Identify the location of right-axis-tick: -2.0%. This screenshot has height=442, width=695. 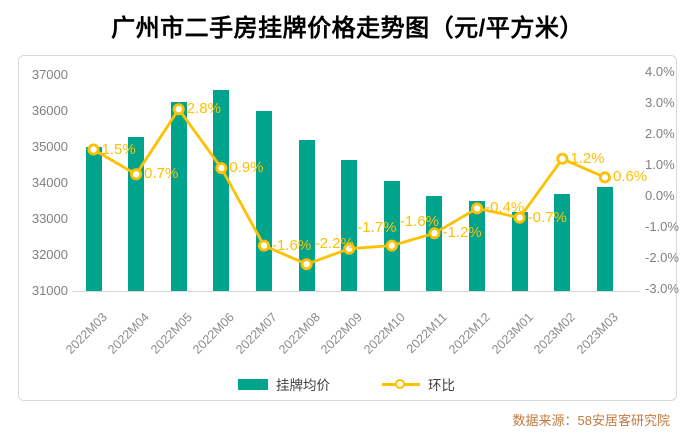
(662, 257).